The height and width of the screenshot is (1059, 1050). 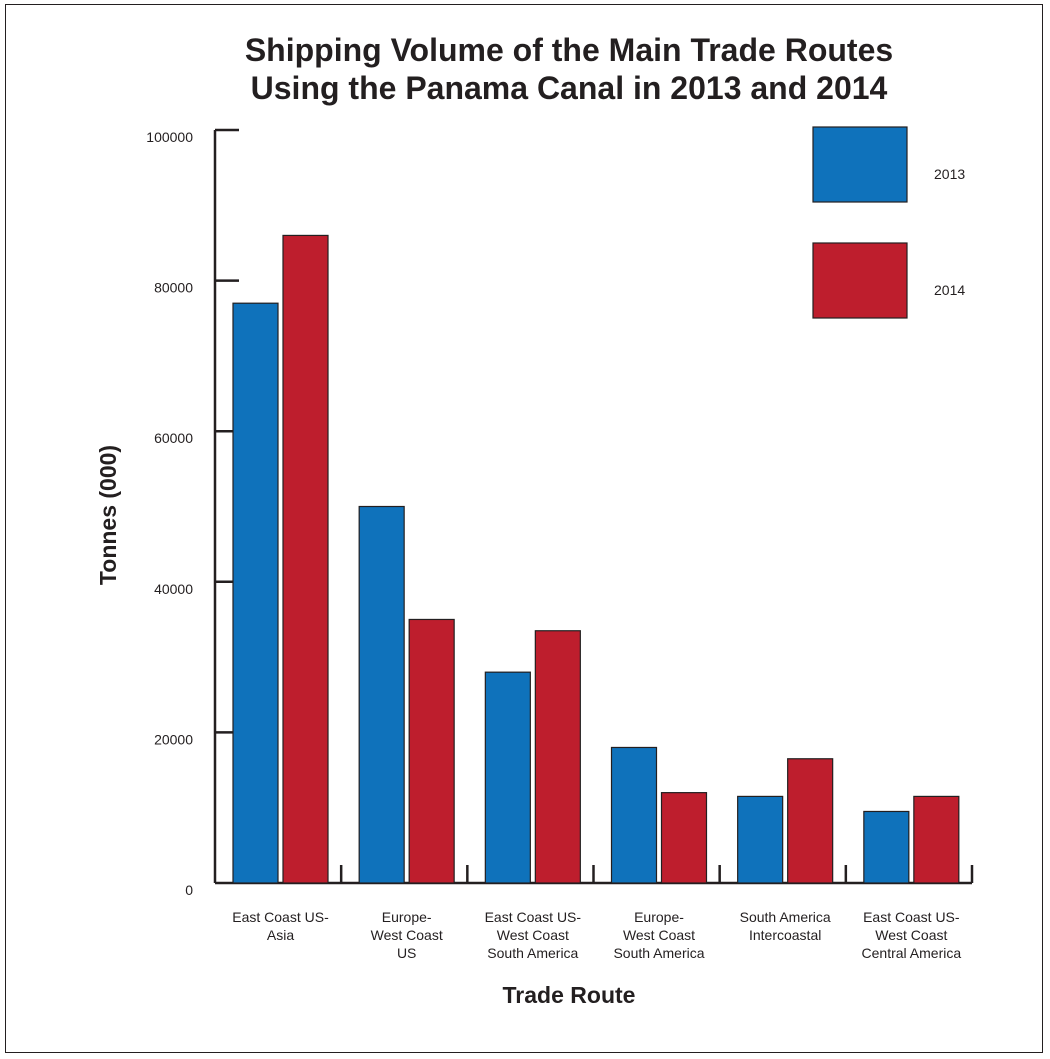 I want to click on x-tick-label: Europe- West Coast US, so click(x=407, y=935).